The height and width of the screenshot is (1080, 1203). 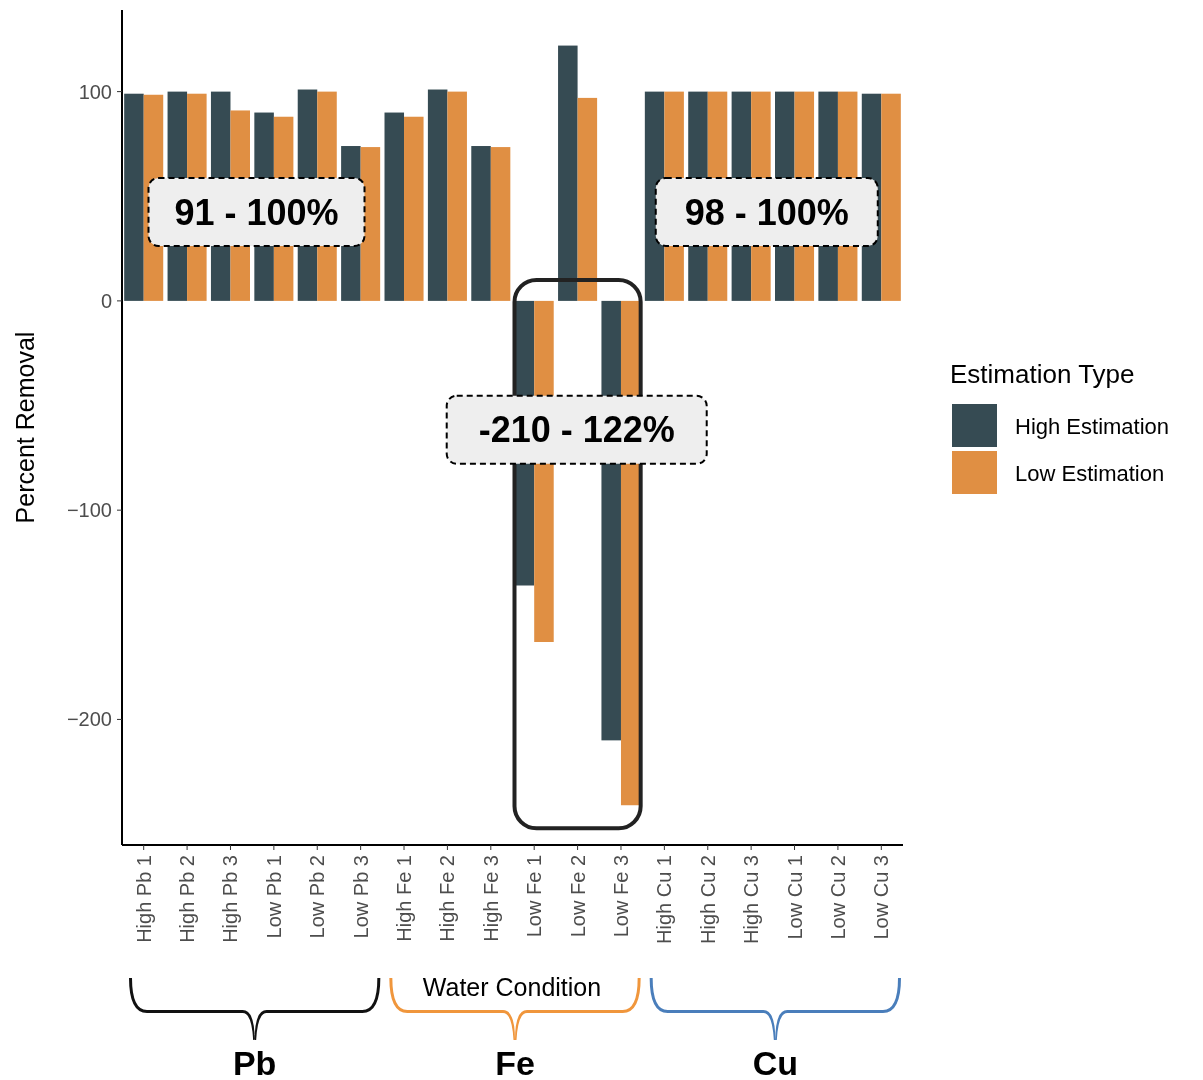 What do you see at coordinates (490, 898) in the screenshot?
I see `x-tick-label: High Fe 3` at bounding box center [490, 898].